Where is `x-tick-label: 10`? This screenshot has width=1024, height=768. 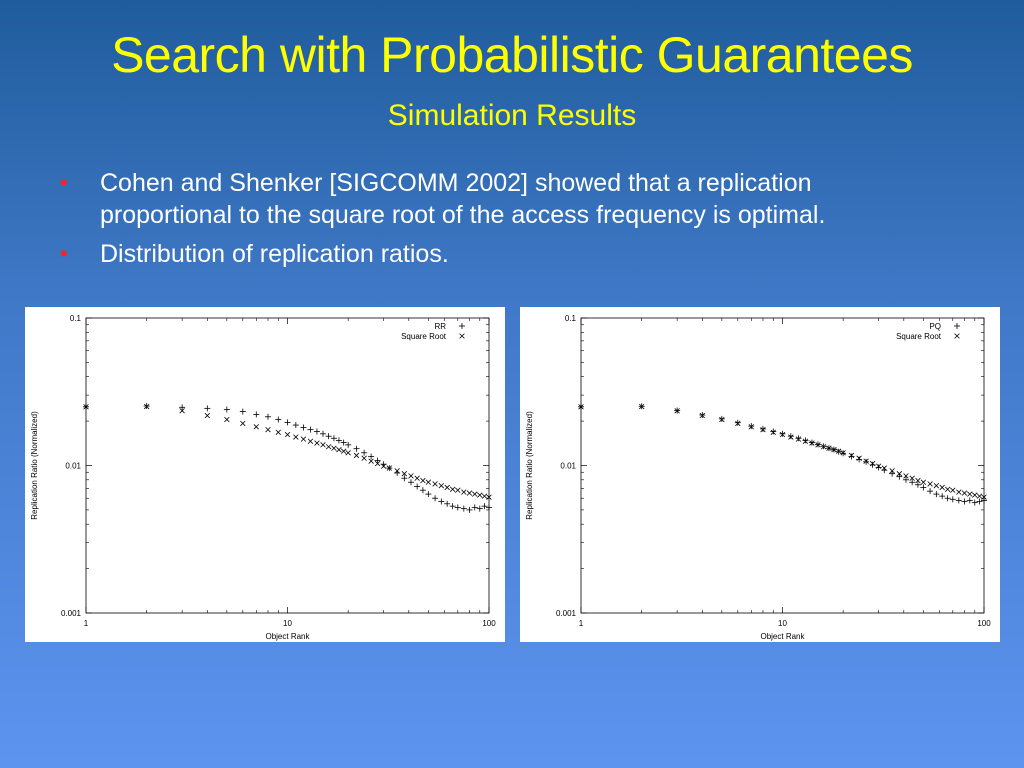
x-tick-label: 10 is located at coordinates (287, 623).